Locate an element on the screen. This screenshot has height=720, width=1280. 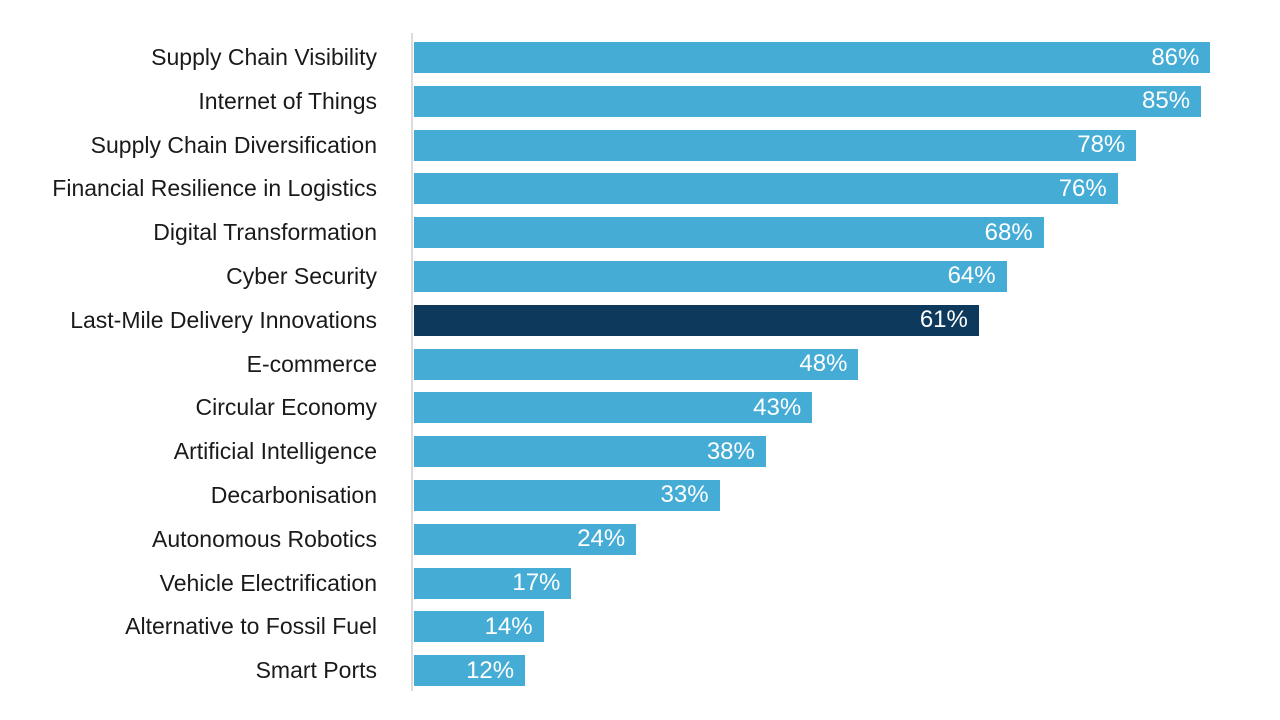
bar: 12% is located at coordinates (470, 671).